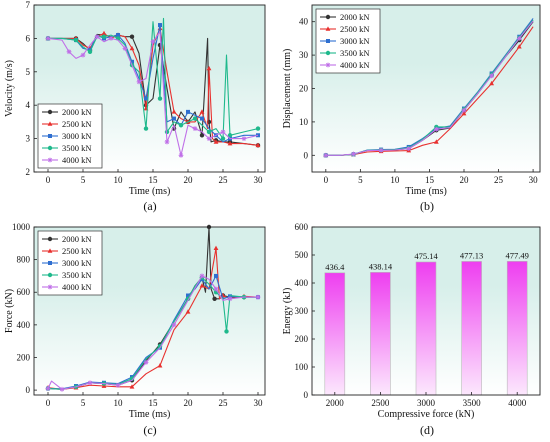 This screenshot has width=550, height=442. I want to click on legend-a: 2000 kN 2500 kN 3000 kN 3500 kN 4000 kN, so click(70, 136).